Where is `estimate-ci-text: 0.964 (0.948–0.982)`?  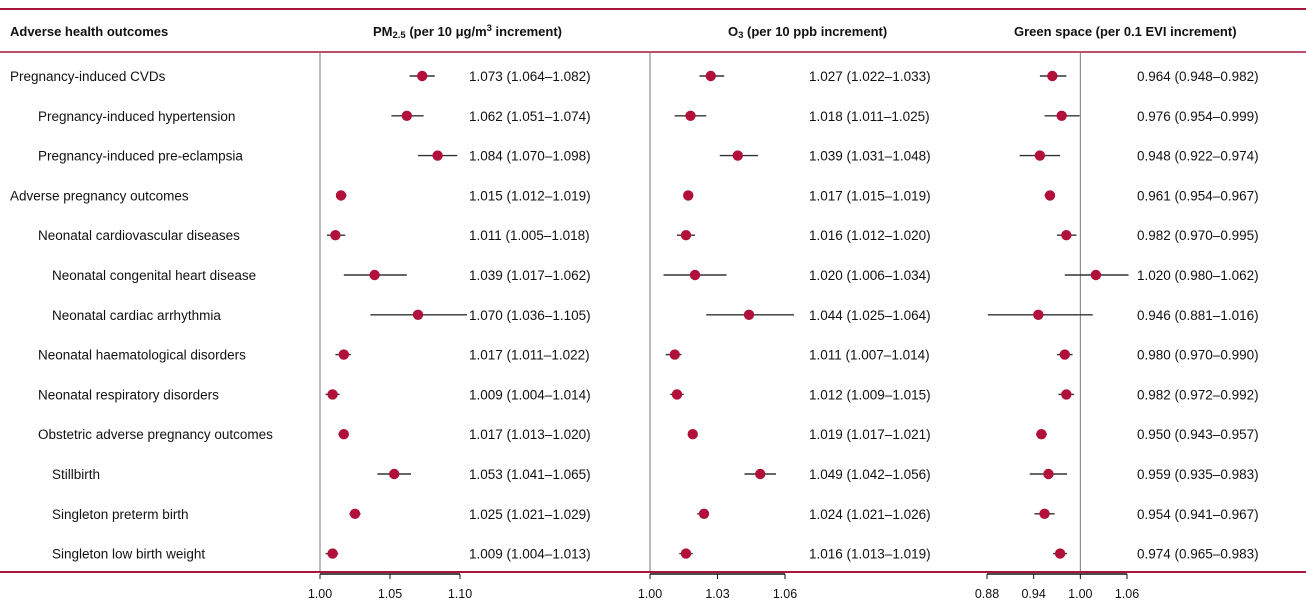
estimate-ci-text: 0.964 (0.948–0.982) is located at coordinates (1198, 76).